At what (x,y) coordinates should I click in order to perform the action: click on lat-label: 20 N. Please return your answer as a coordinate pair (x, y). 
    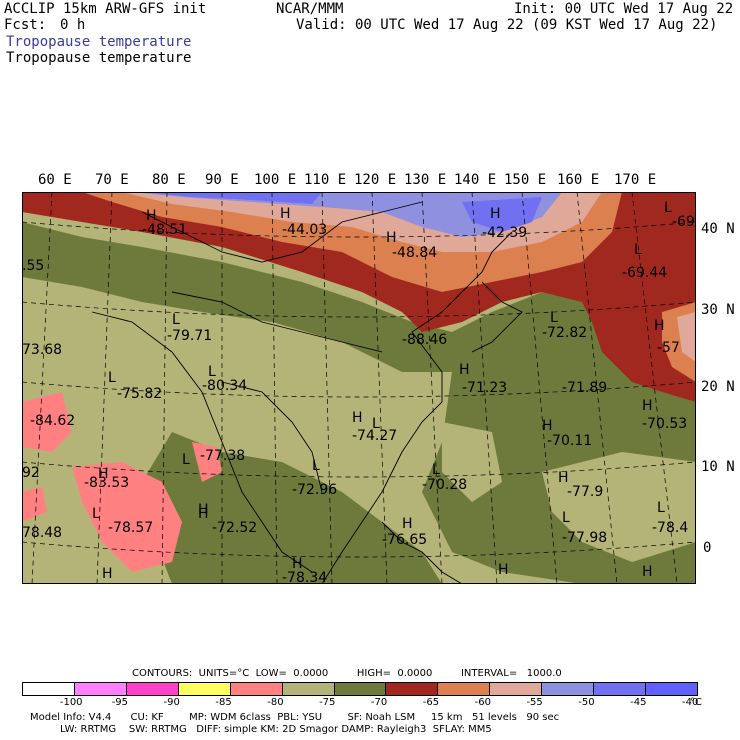
    Looking at the image, I should click on (718, 387).